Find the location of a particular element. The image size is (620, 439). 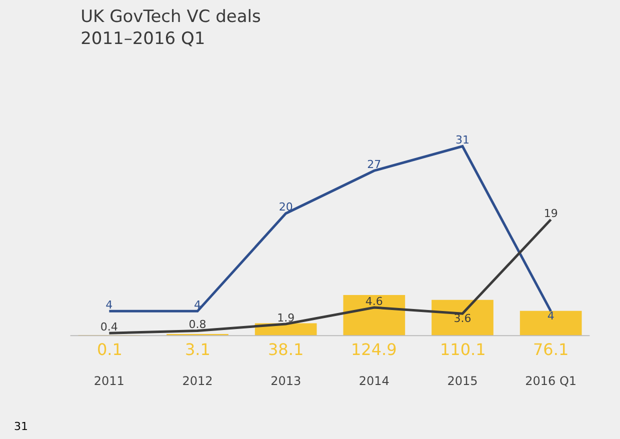

text: 31 is located at coordinates (21, 426).